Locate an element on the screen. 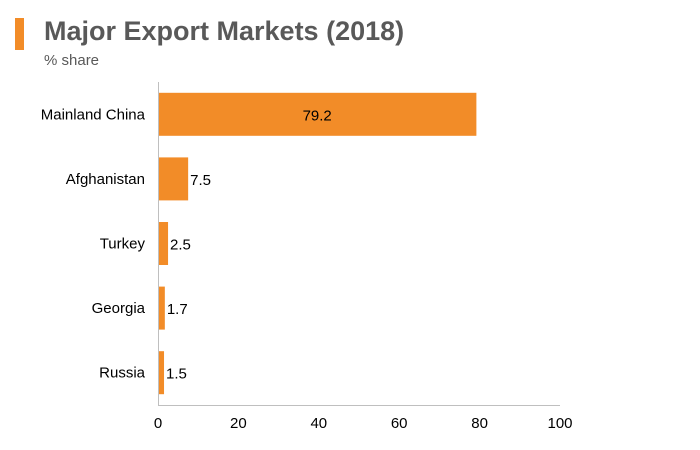 The height and width of the screenshot is (450, 700). value-label: 1.7 is located at coordinates (177, 309).